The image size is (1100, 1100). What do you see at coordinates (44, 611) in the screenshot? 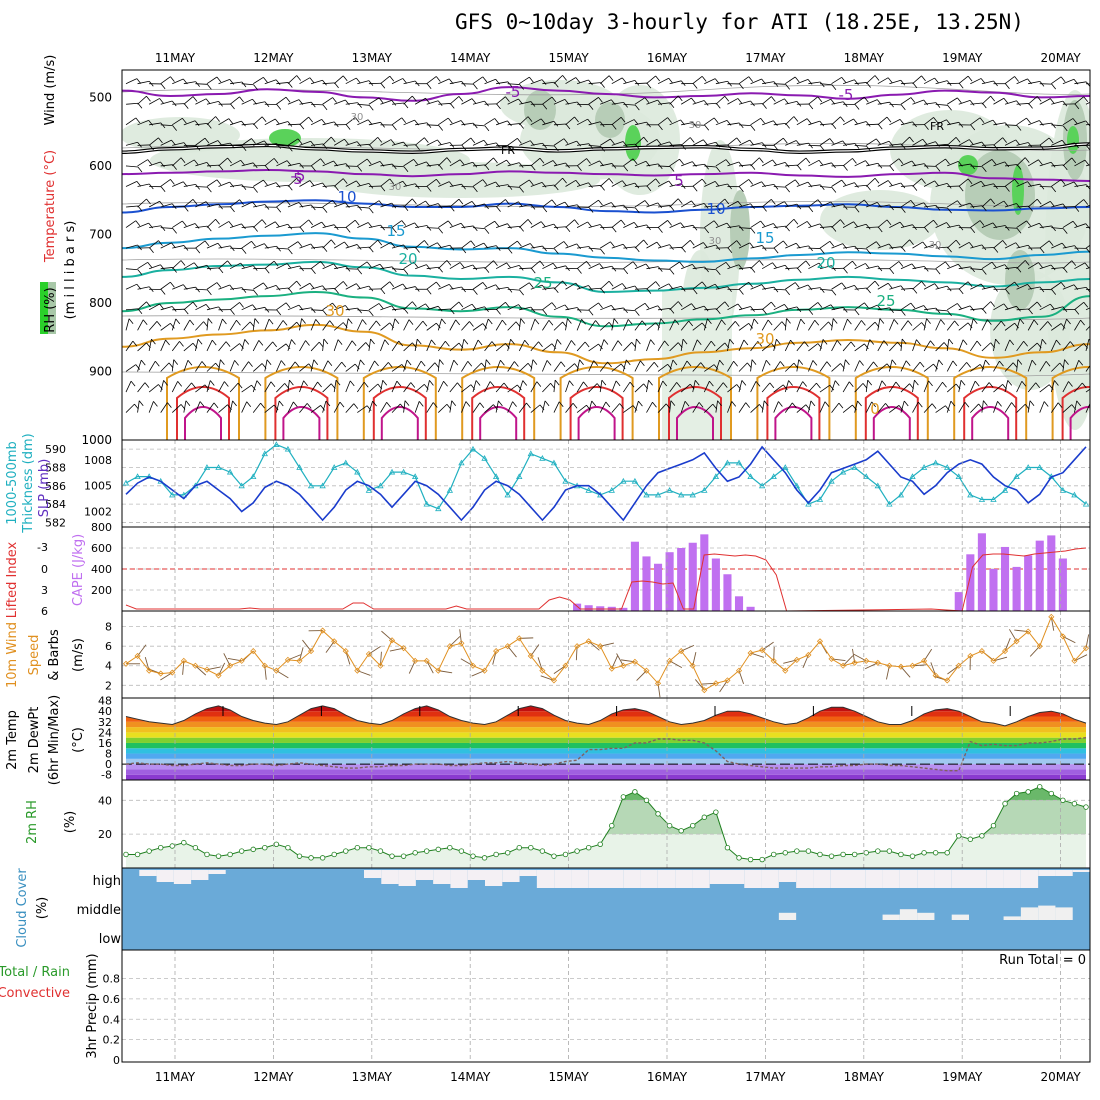
I see `ytick-li: 6` at bounding box center [44, 611].